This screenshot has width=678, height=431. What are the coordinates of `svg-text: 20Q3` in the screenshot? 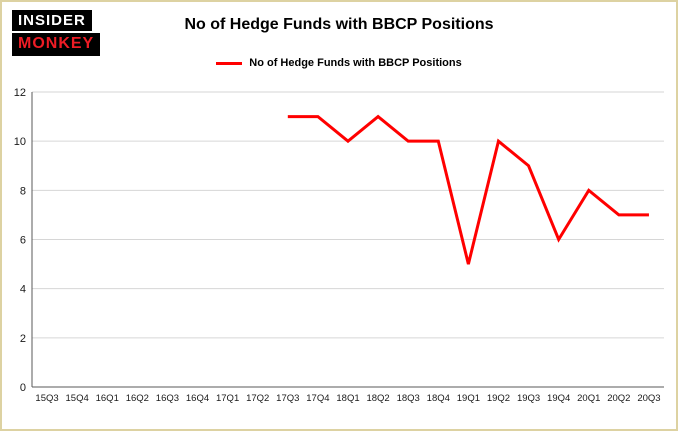 It's located at (648, 398).